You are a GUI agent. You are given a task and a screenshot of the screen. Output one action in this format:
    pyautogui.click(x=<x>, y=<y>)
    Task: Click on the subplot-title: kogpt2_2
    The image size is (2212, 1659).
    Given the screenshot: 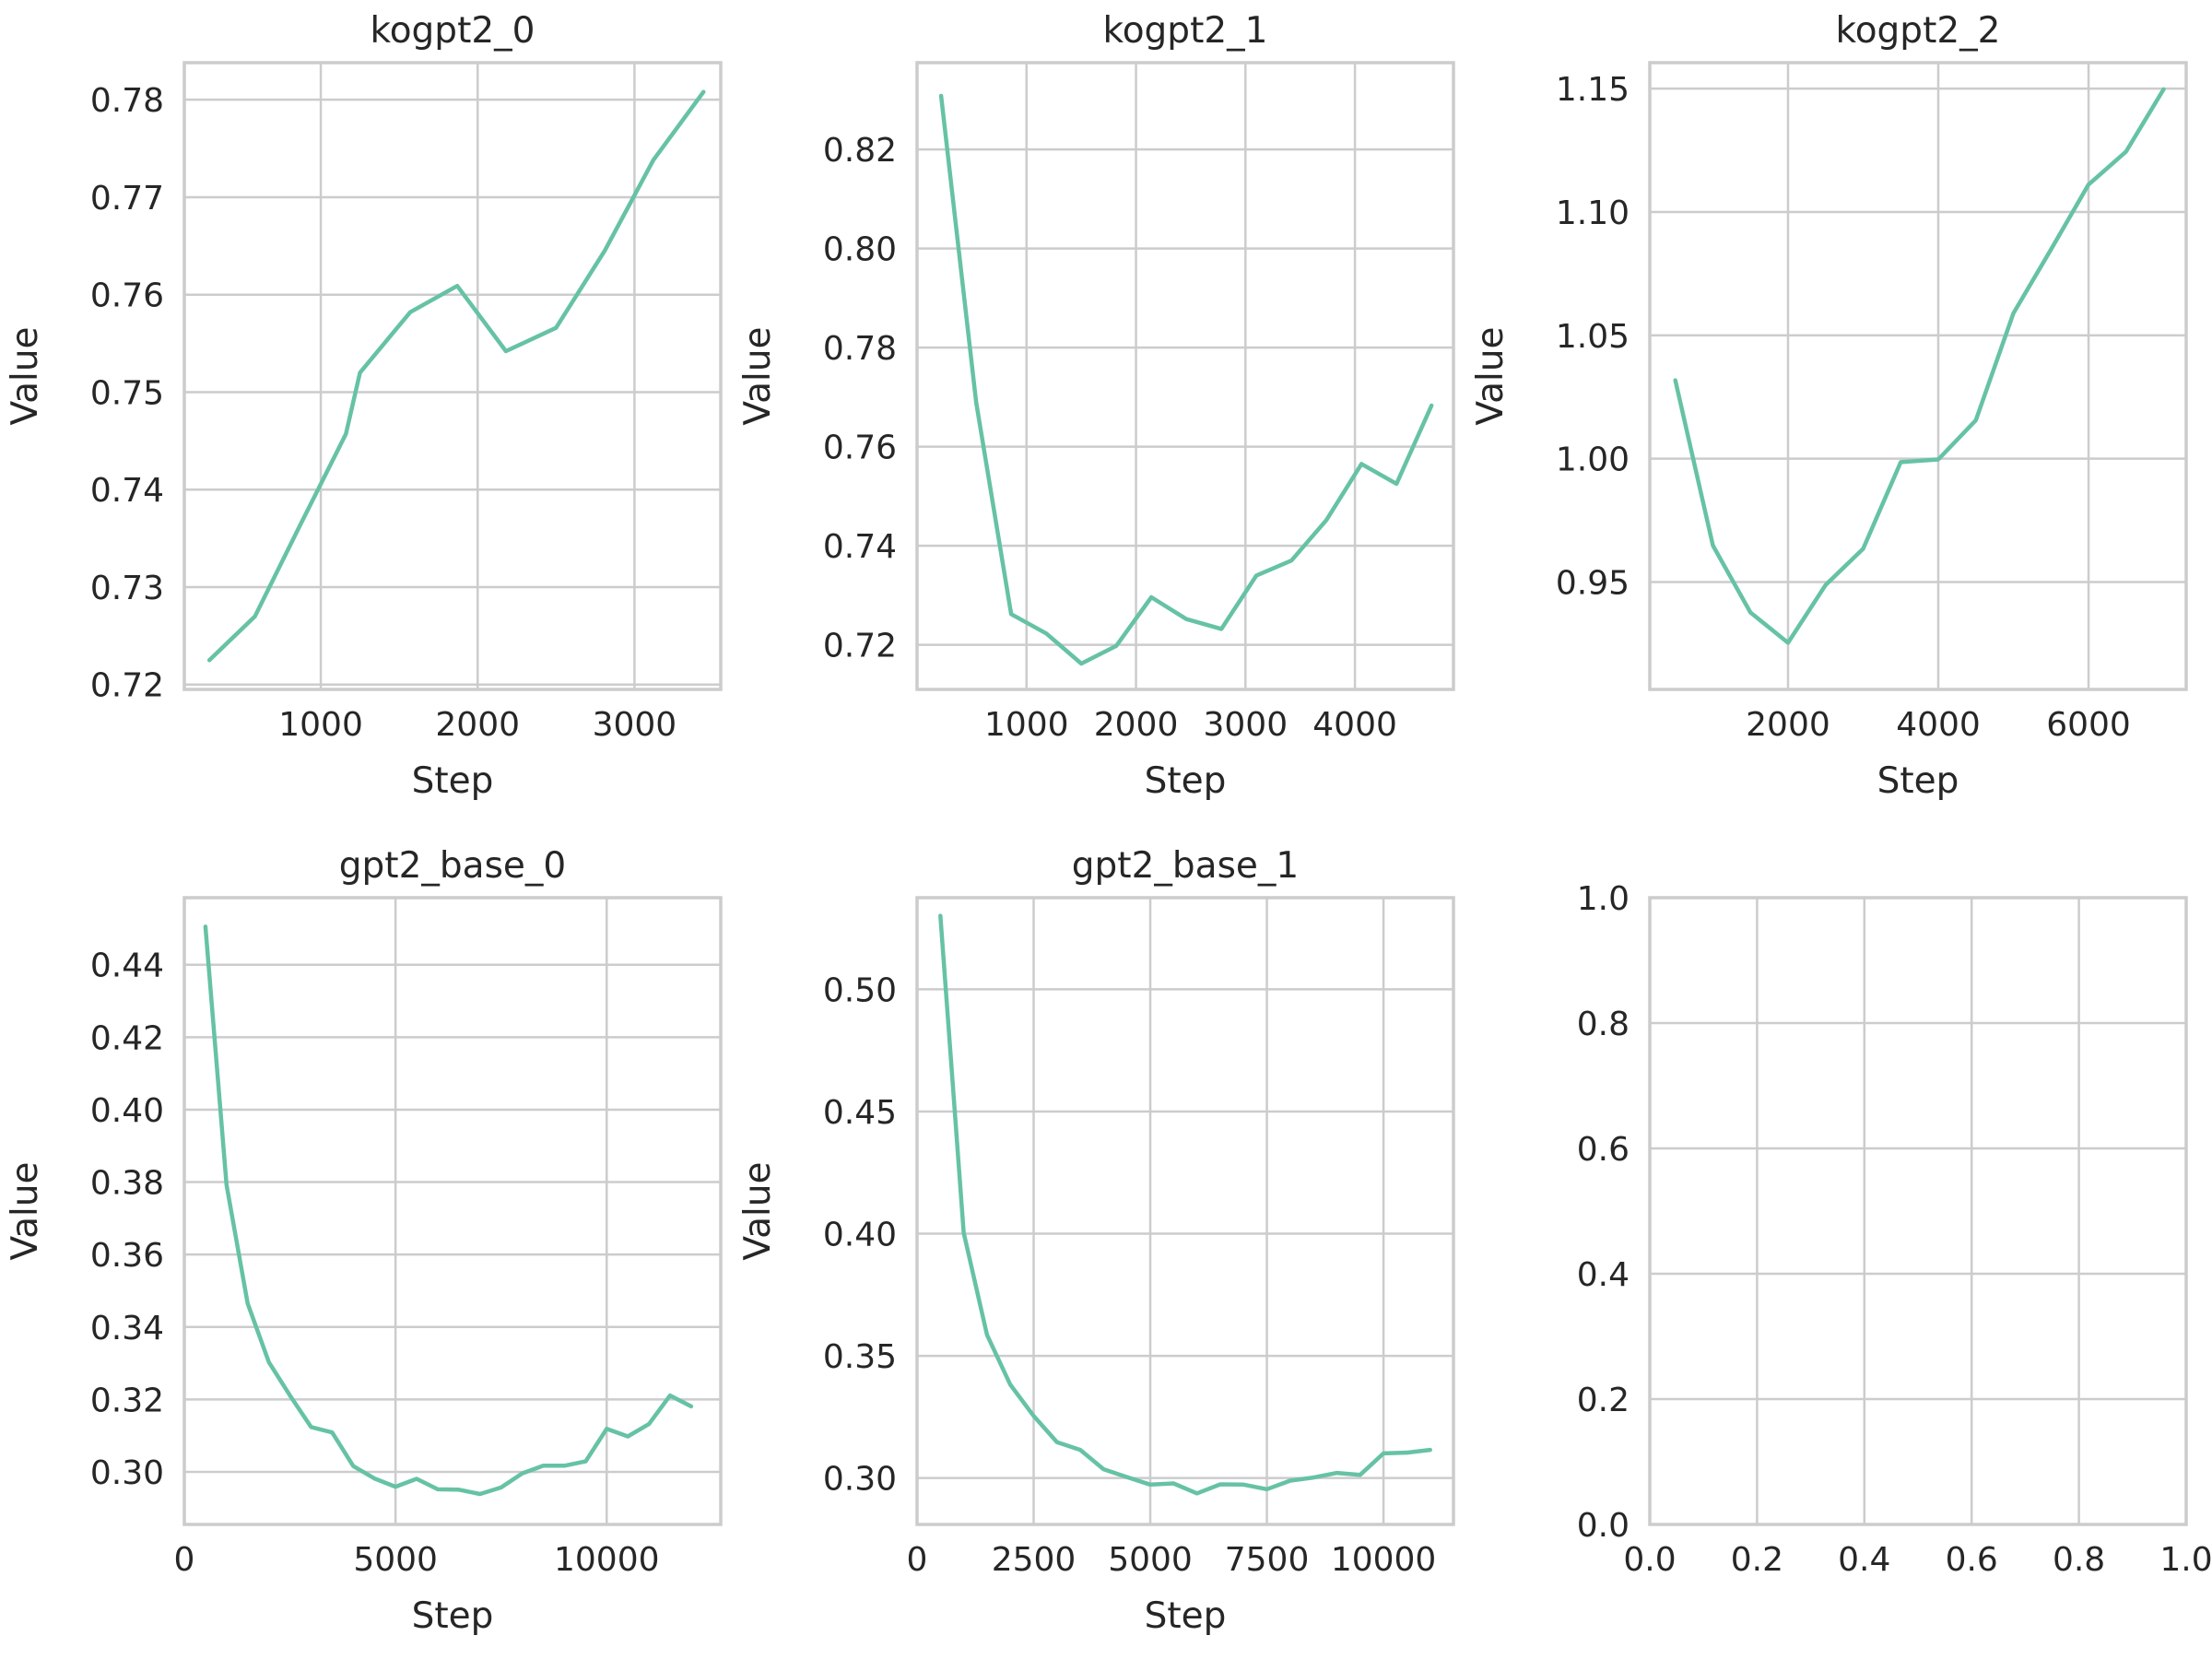 What is the action you would take?
    pyautogui.click(x=1918, y=31)
    